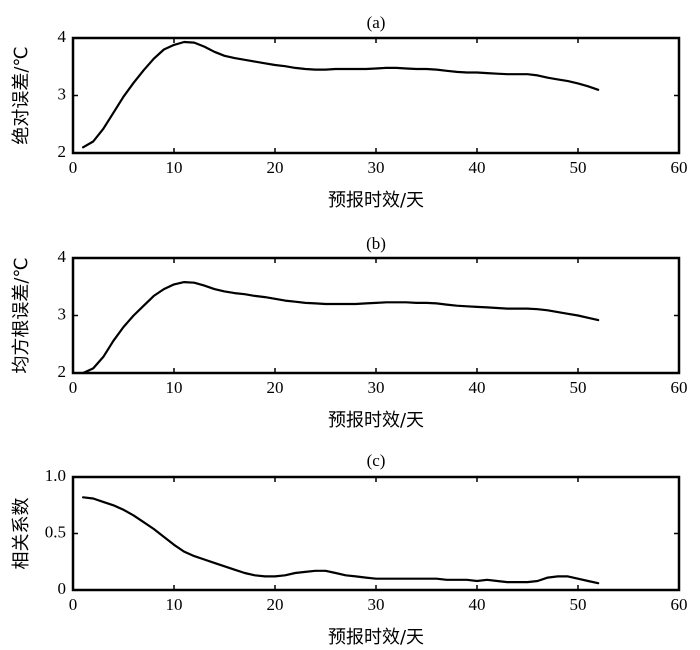  Describe the element at coordinates (578, 167) in the screenshot. I see `panel-a-x-tick-label: 50` at that location.